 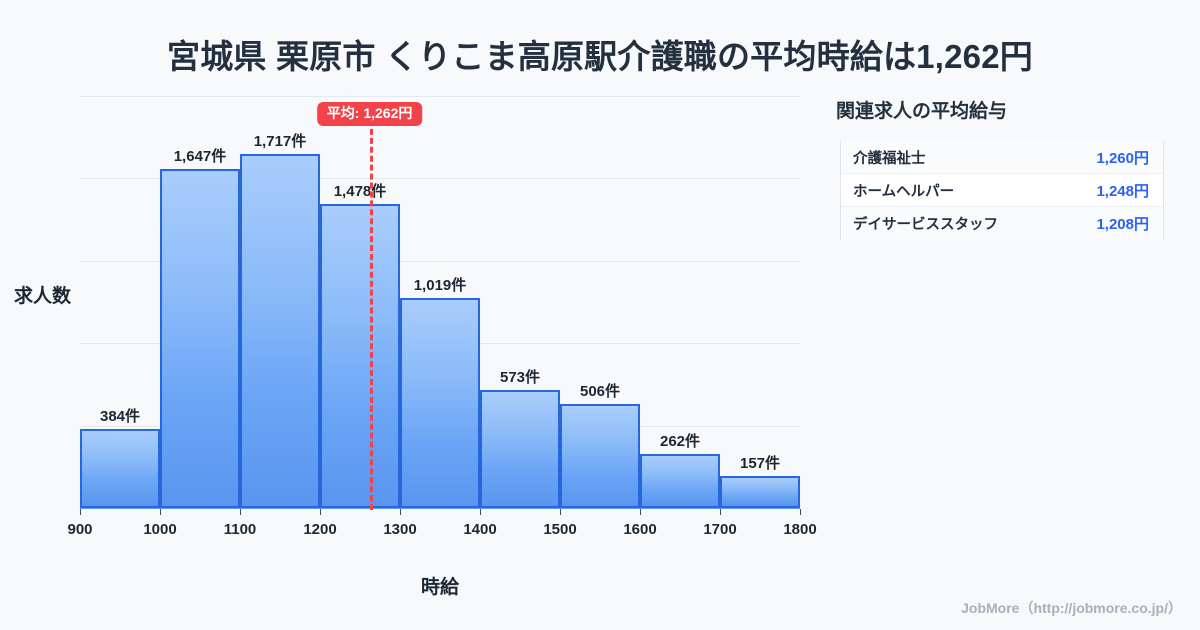 What do you see at coordinates (440, 286) in the screenshot?
I see `bar-value-label: 1,019件` at bounding box center [440, 286].